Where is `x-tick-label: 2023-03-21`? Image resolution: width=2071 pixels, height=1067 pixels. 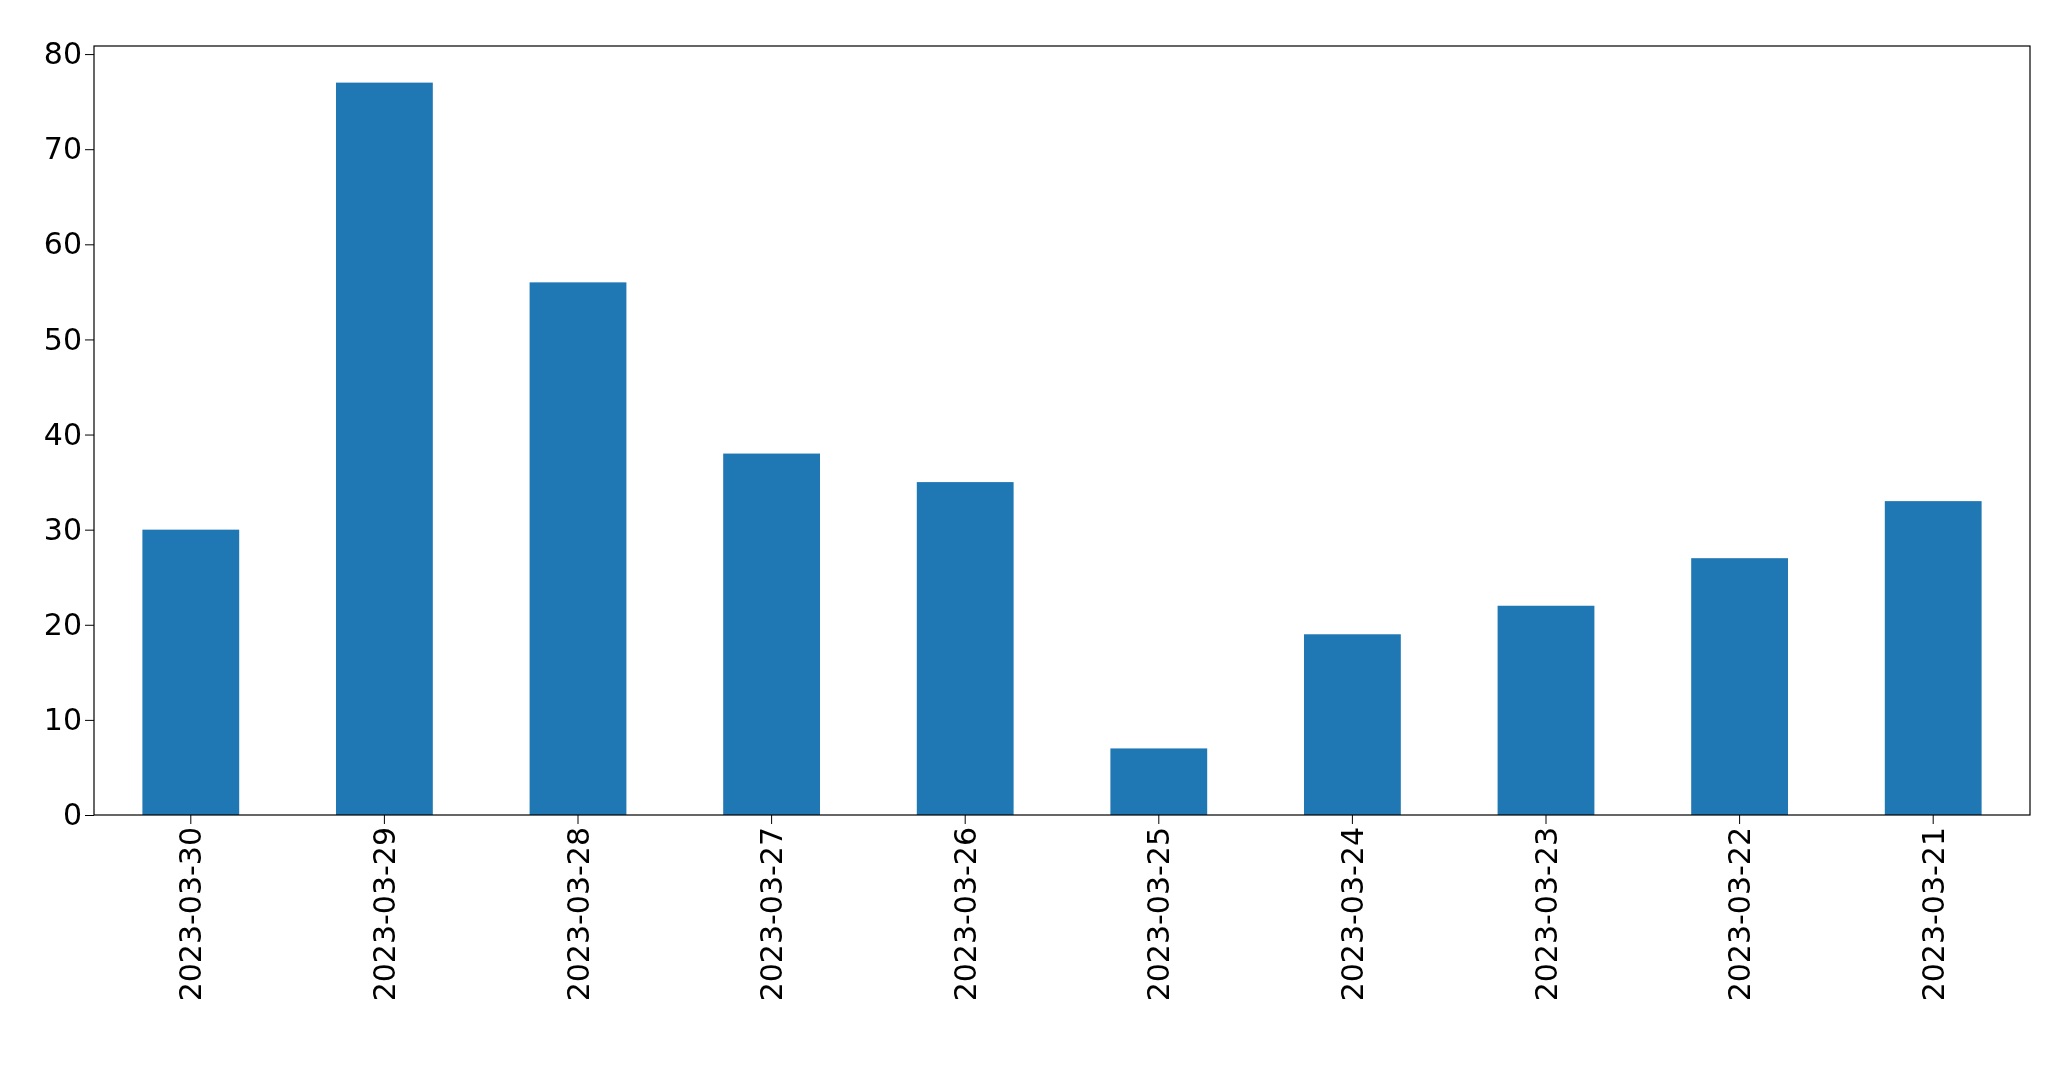
x-tick-label: 2023-03-21 is located at coordinates (1933, 914).